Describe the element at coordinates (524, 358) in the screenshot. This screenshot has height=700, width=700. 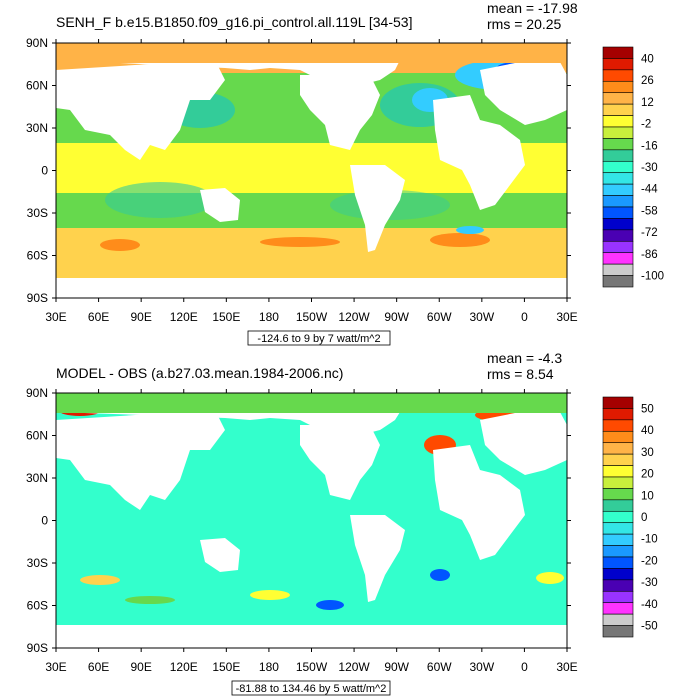
I see `mean-stat: mean = -4.3` at that location.